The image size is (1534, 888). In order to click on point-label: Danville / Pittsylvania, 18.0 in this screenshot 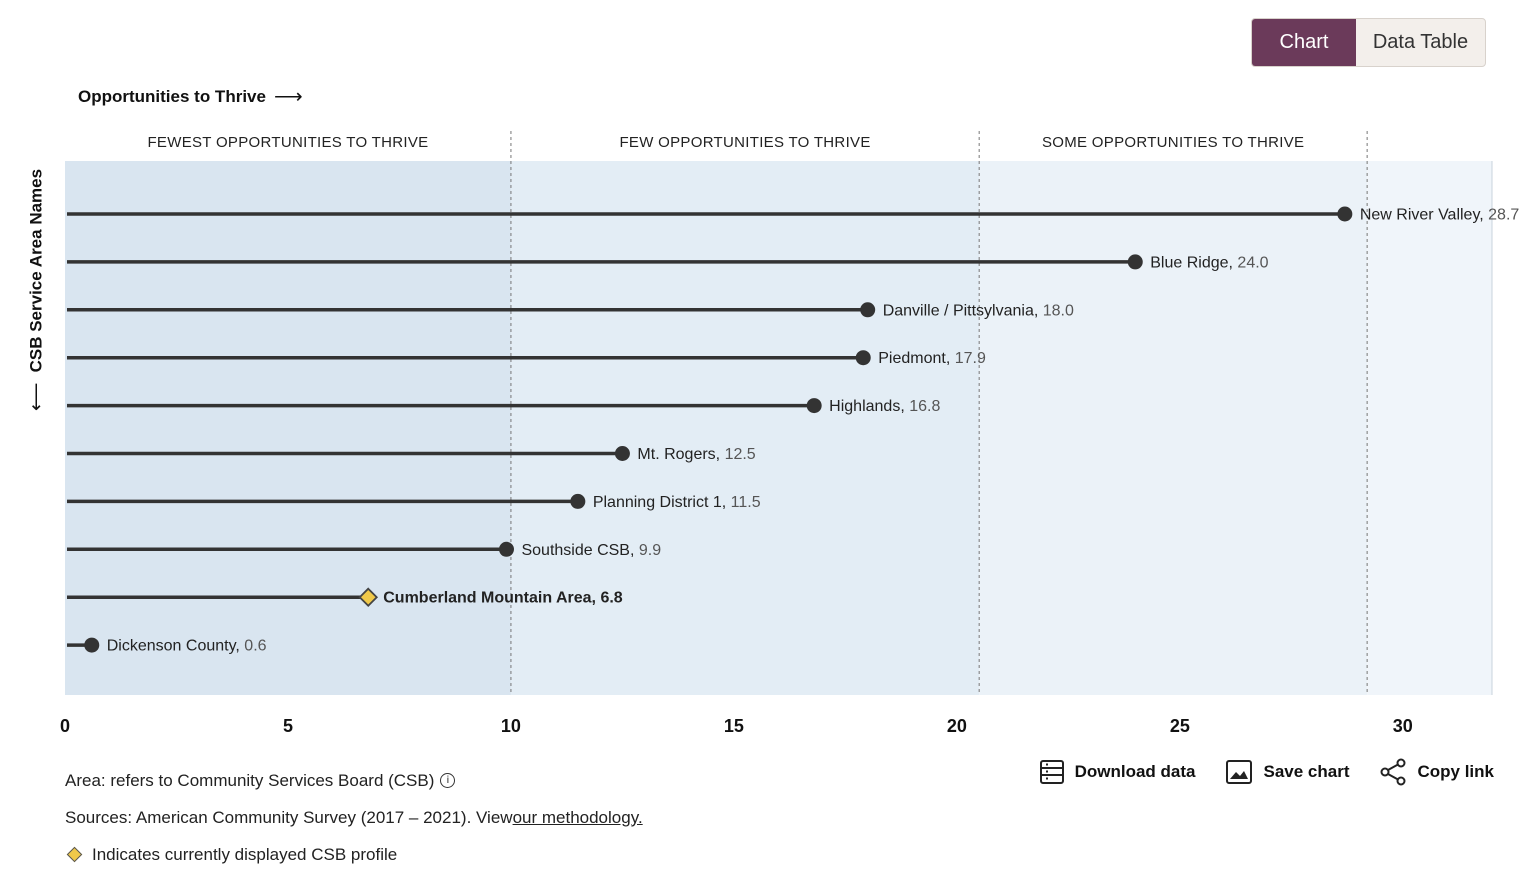, I will do `click(978, 310)`.